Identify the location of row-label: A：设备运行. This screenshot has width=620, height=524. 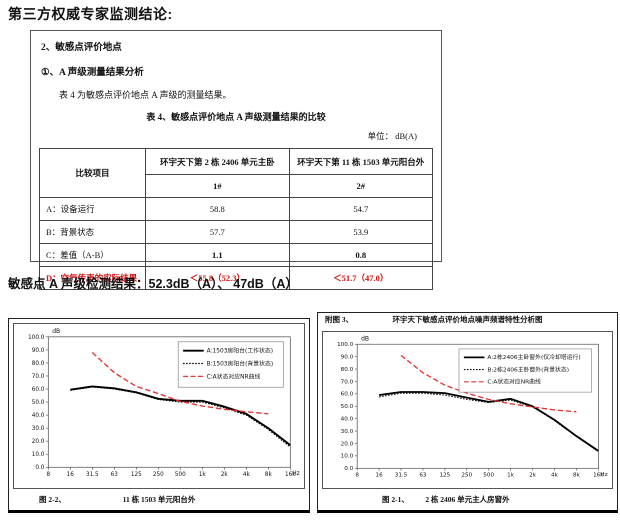
(92, 209).